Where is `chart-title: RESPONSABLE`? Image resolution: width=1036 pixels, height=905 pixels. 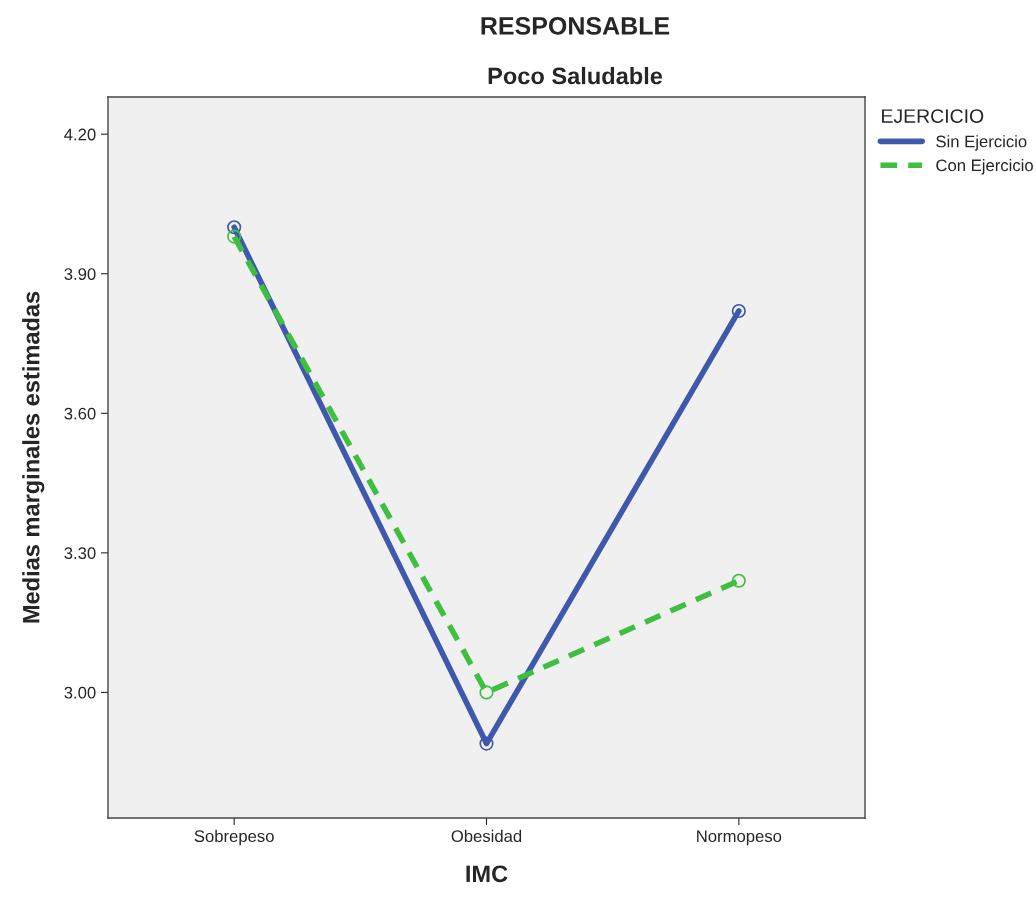
chart-title: RESPONSABLE is located at coordinates (575, 26).